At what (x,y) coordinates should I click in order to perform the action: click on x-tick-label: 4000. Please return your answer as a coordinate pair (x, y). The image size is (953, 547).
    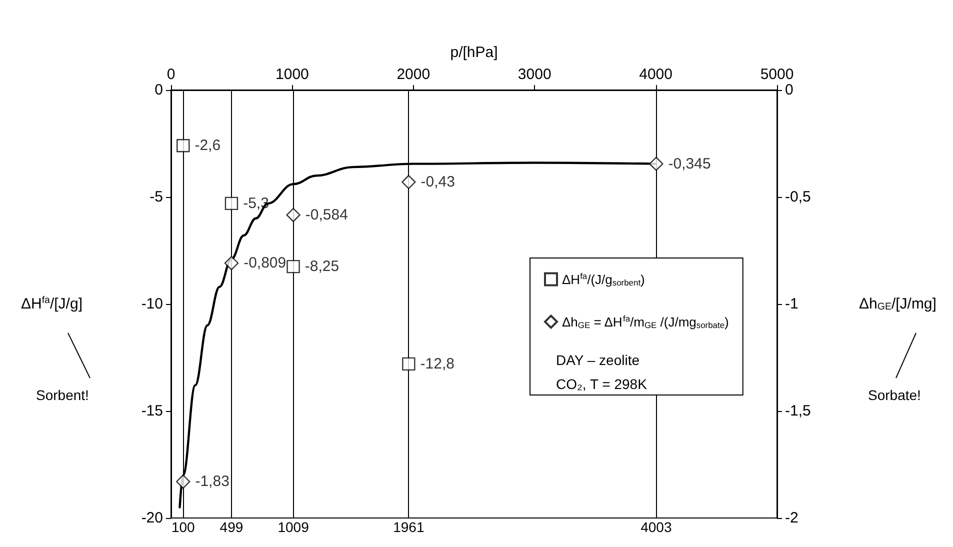
    Looking at the image, I should click on (655, 74).